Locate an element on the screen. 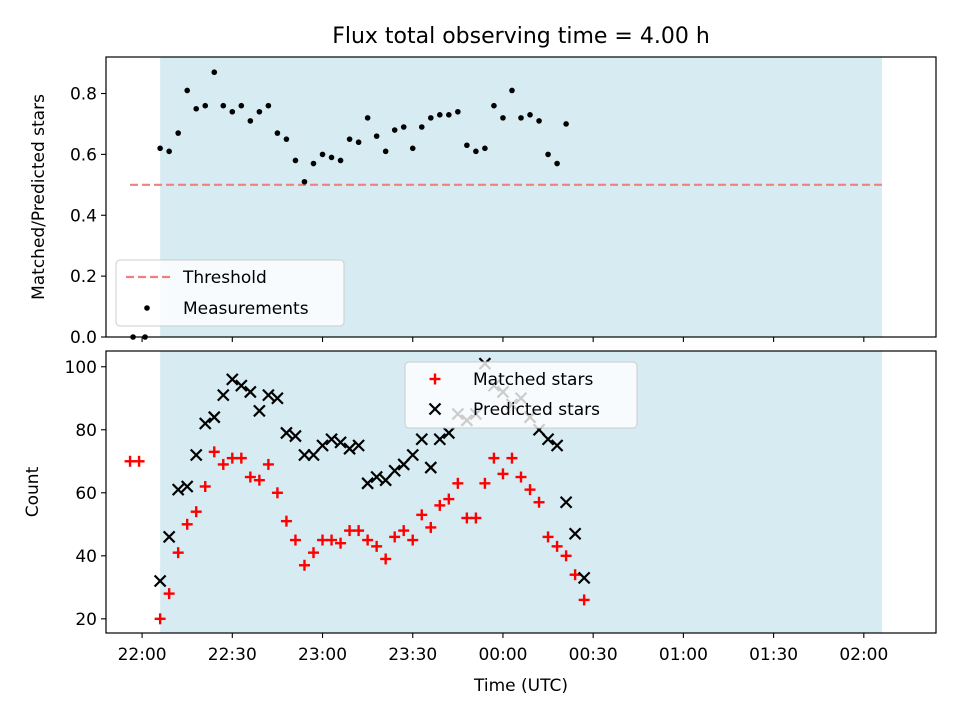 Image resolution: width=960 pixels, height=720 pixels. ratio-legend: Threshold Measurements is located at coordinates (230, 293).